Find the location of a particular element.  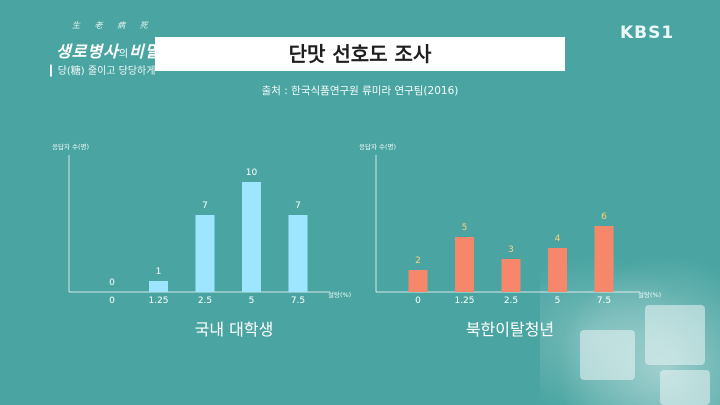

show-logo-hanja: 生 老 病 死 is located at coordinates (113, 25).